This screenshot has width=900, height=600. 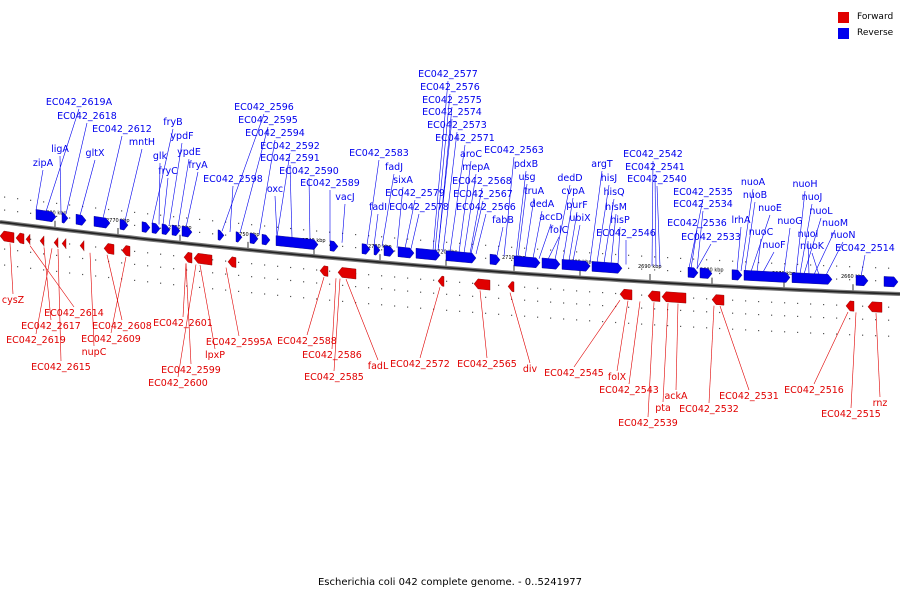 I want to click on reverse-gene-label: truA, so click(x=534, y=191).